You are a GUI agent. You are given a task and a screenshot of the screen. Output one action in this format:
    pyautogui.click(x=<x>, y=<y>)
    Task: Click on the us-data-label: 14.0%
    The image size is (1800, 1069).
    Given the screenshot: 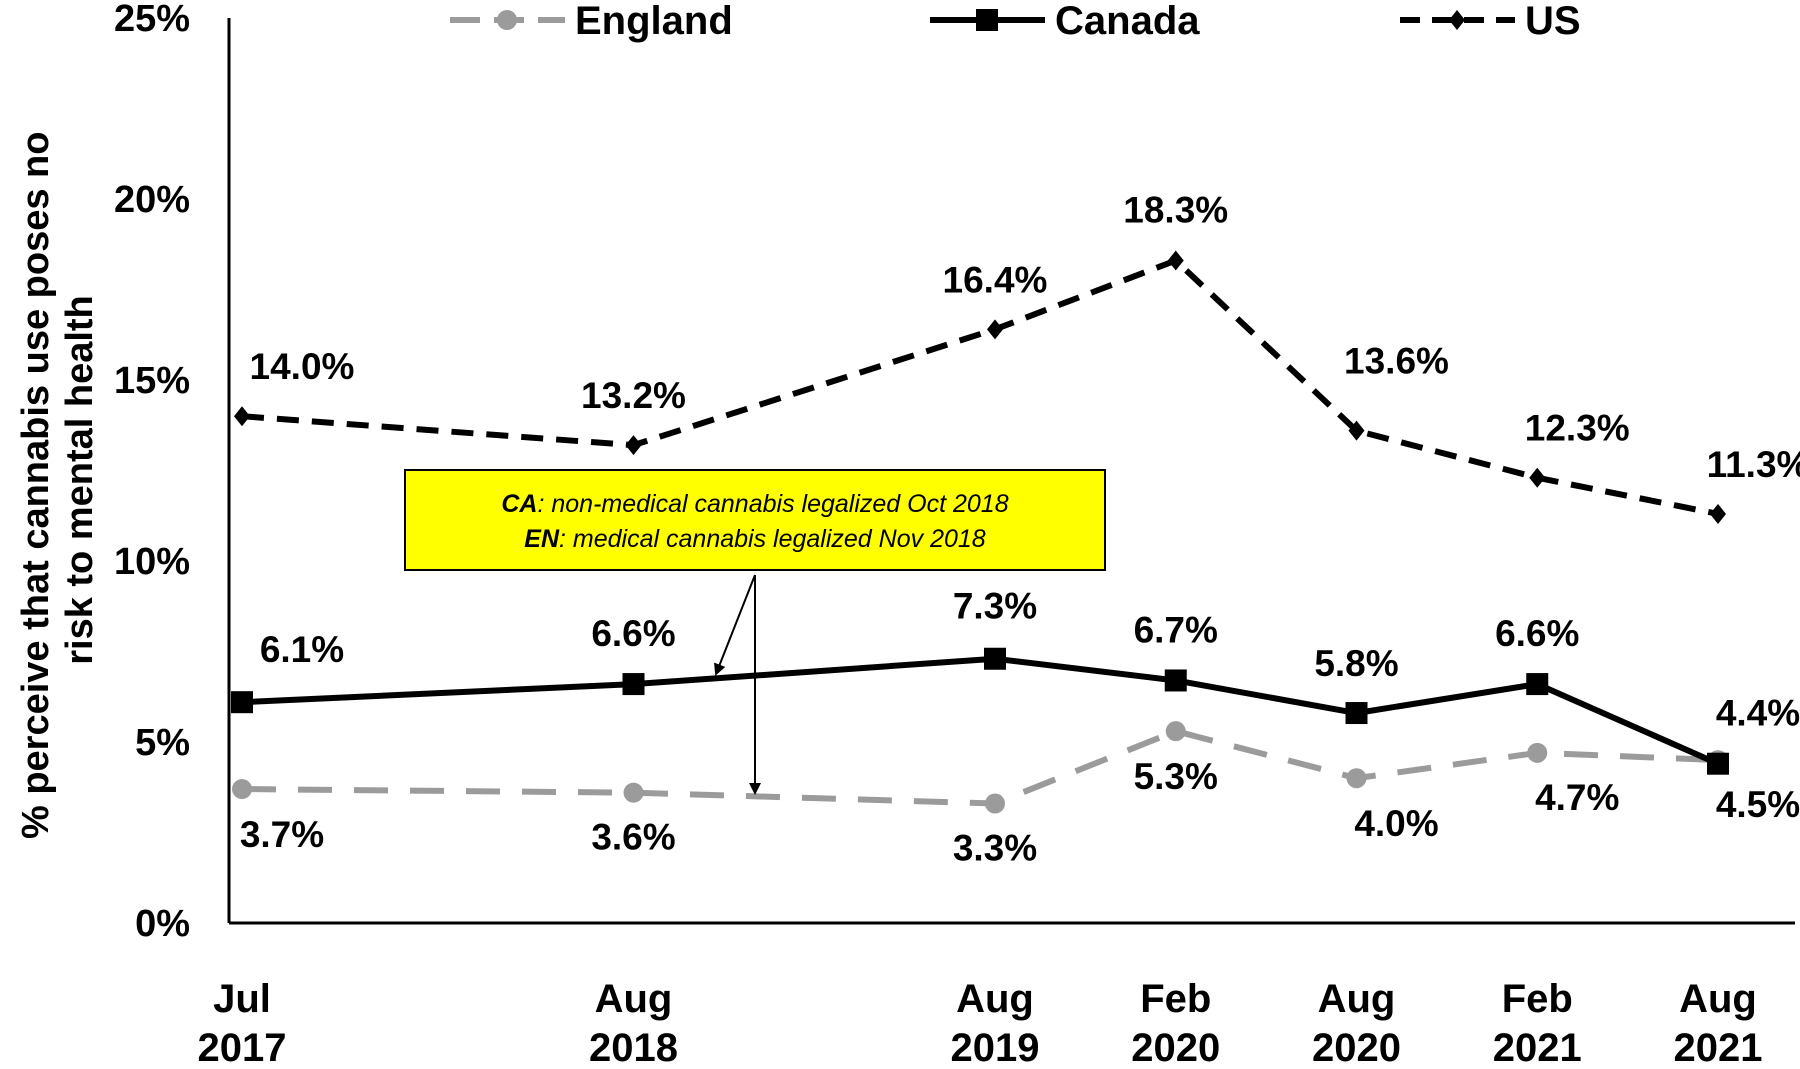 What is the action you would take?
    pyautogui.click(x=302, y=366)
    